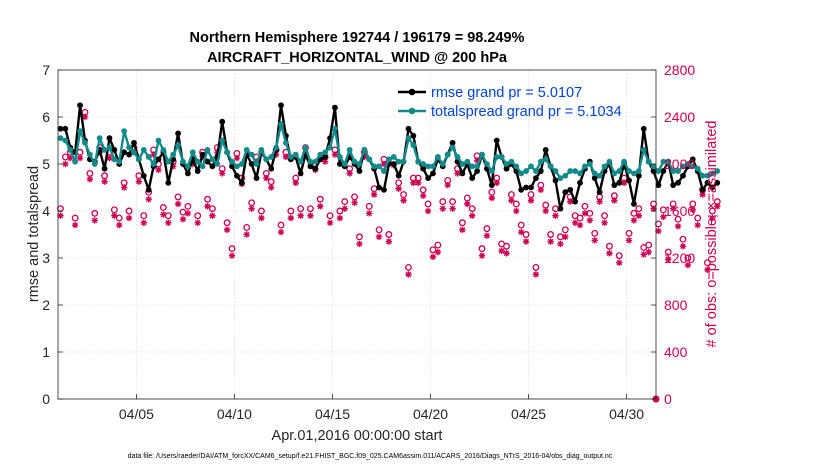  I want to click on x-tick-label: 04/15, so click(332, 414).